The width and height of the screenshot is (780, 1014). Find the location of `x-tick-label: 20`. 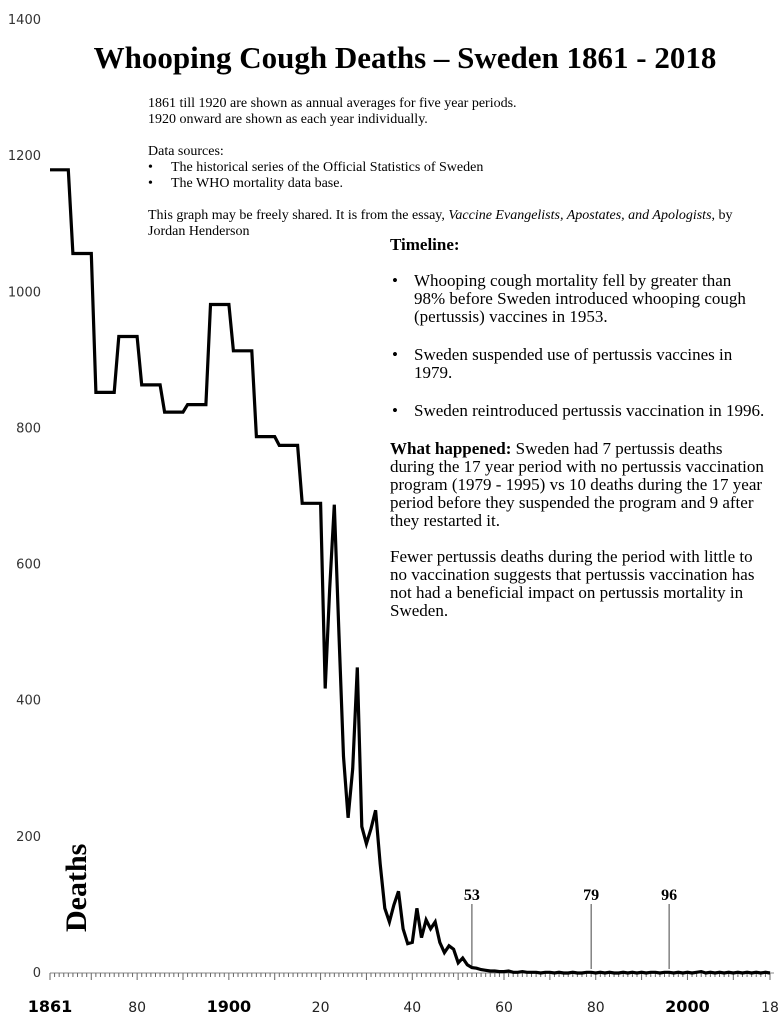

x-tick-label: 20 is located at coordinates (321, 1007).